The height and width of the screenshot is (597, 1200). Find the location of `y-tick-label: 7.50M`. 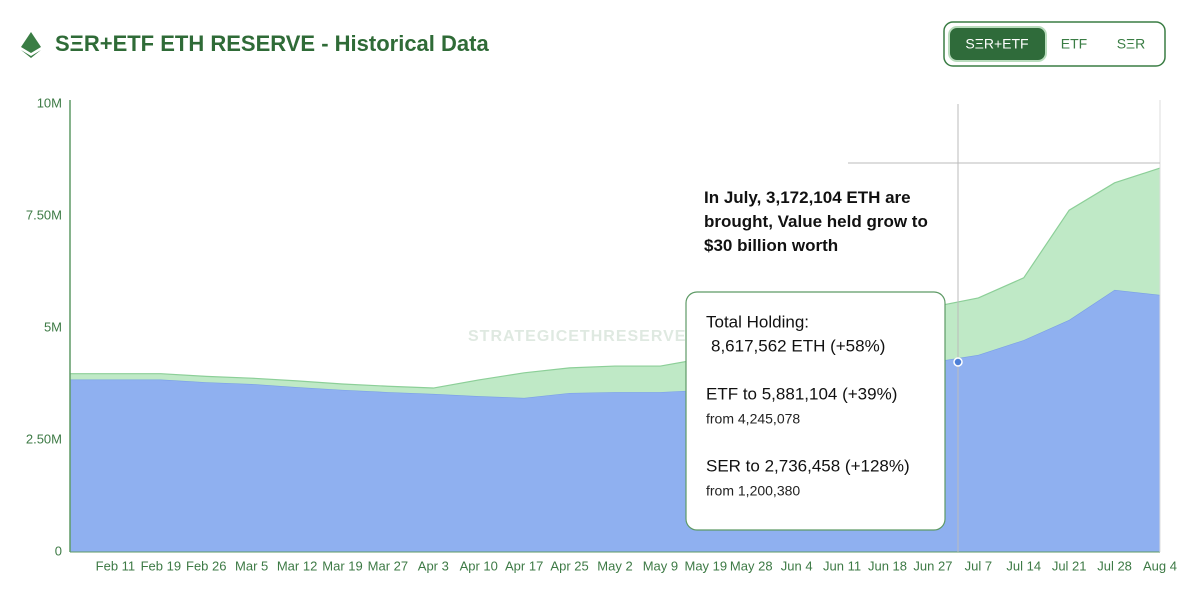

y-tick-label: 7.50M is located at coordinates (44, 214).